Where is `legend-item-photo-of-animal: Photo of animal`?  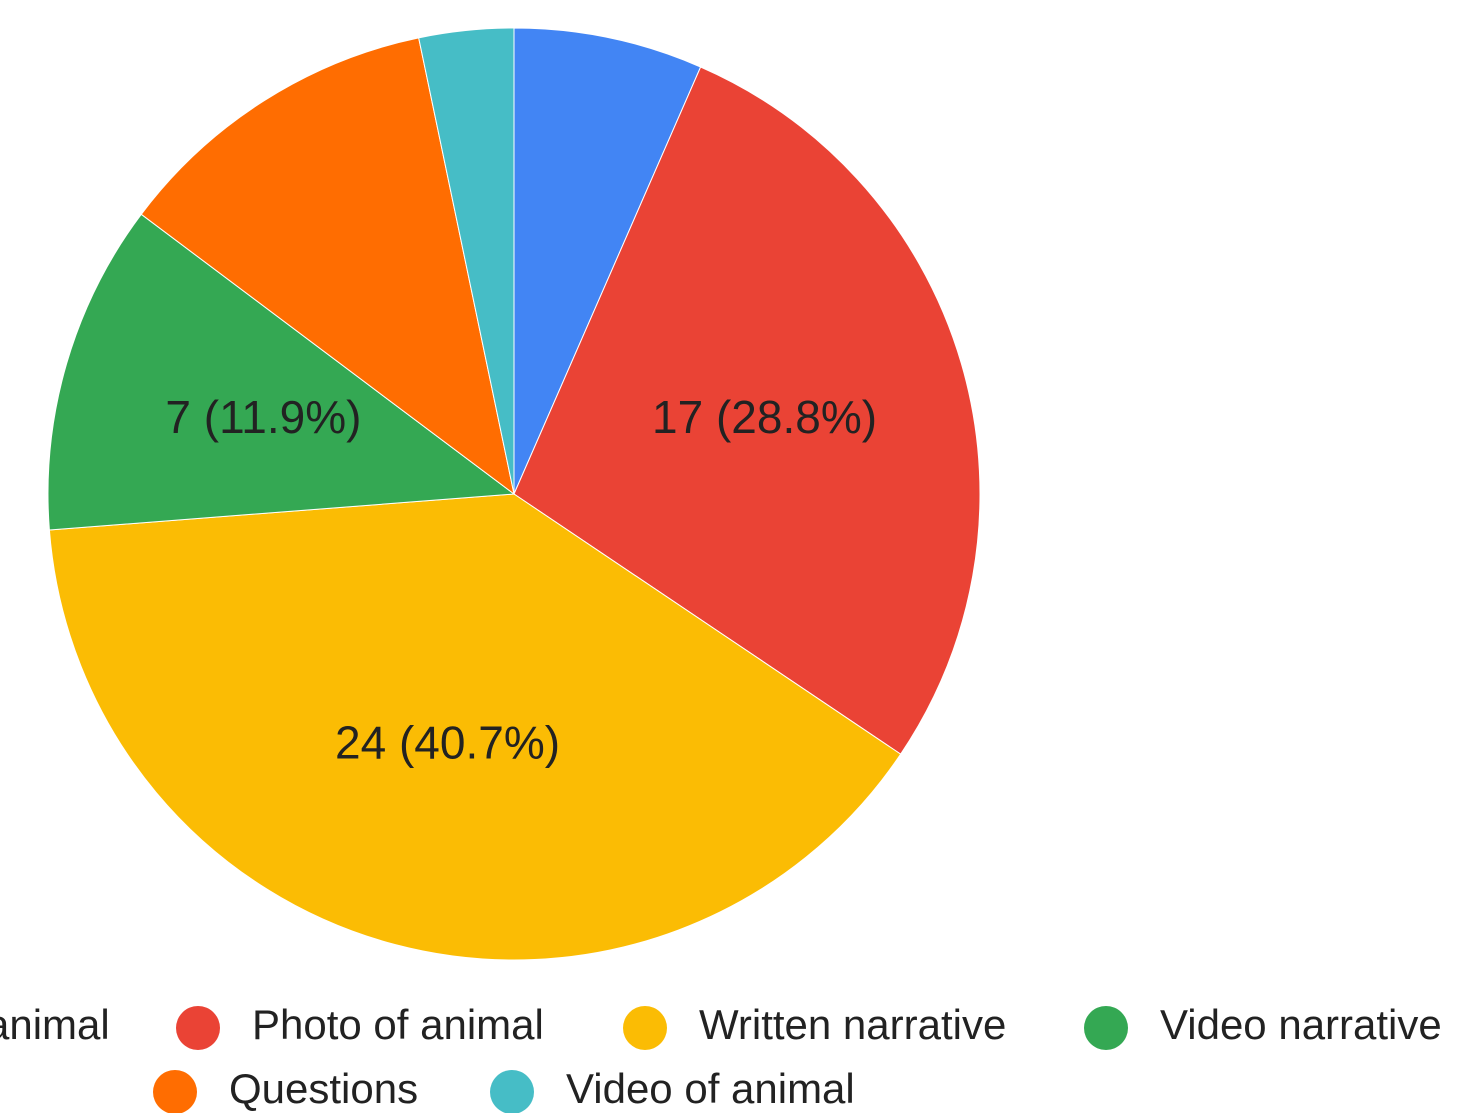 legend-item-photo-of-animal: Photo of animal is located at coordinates (360, 1025).